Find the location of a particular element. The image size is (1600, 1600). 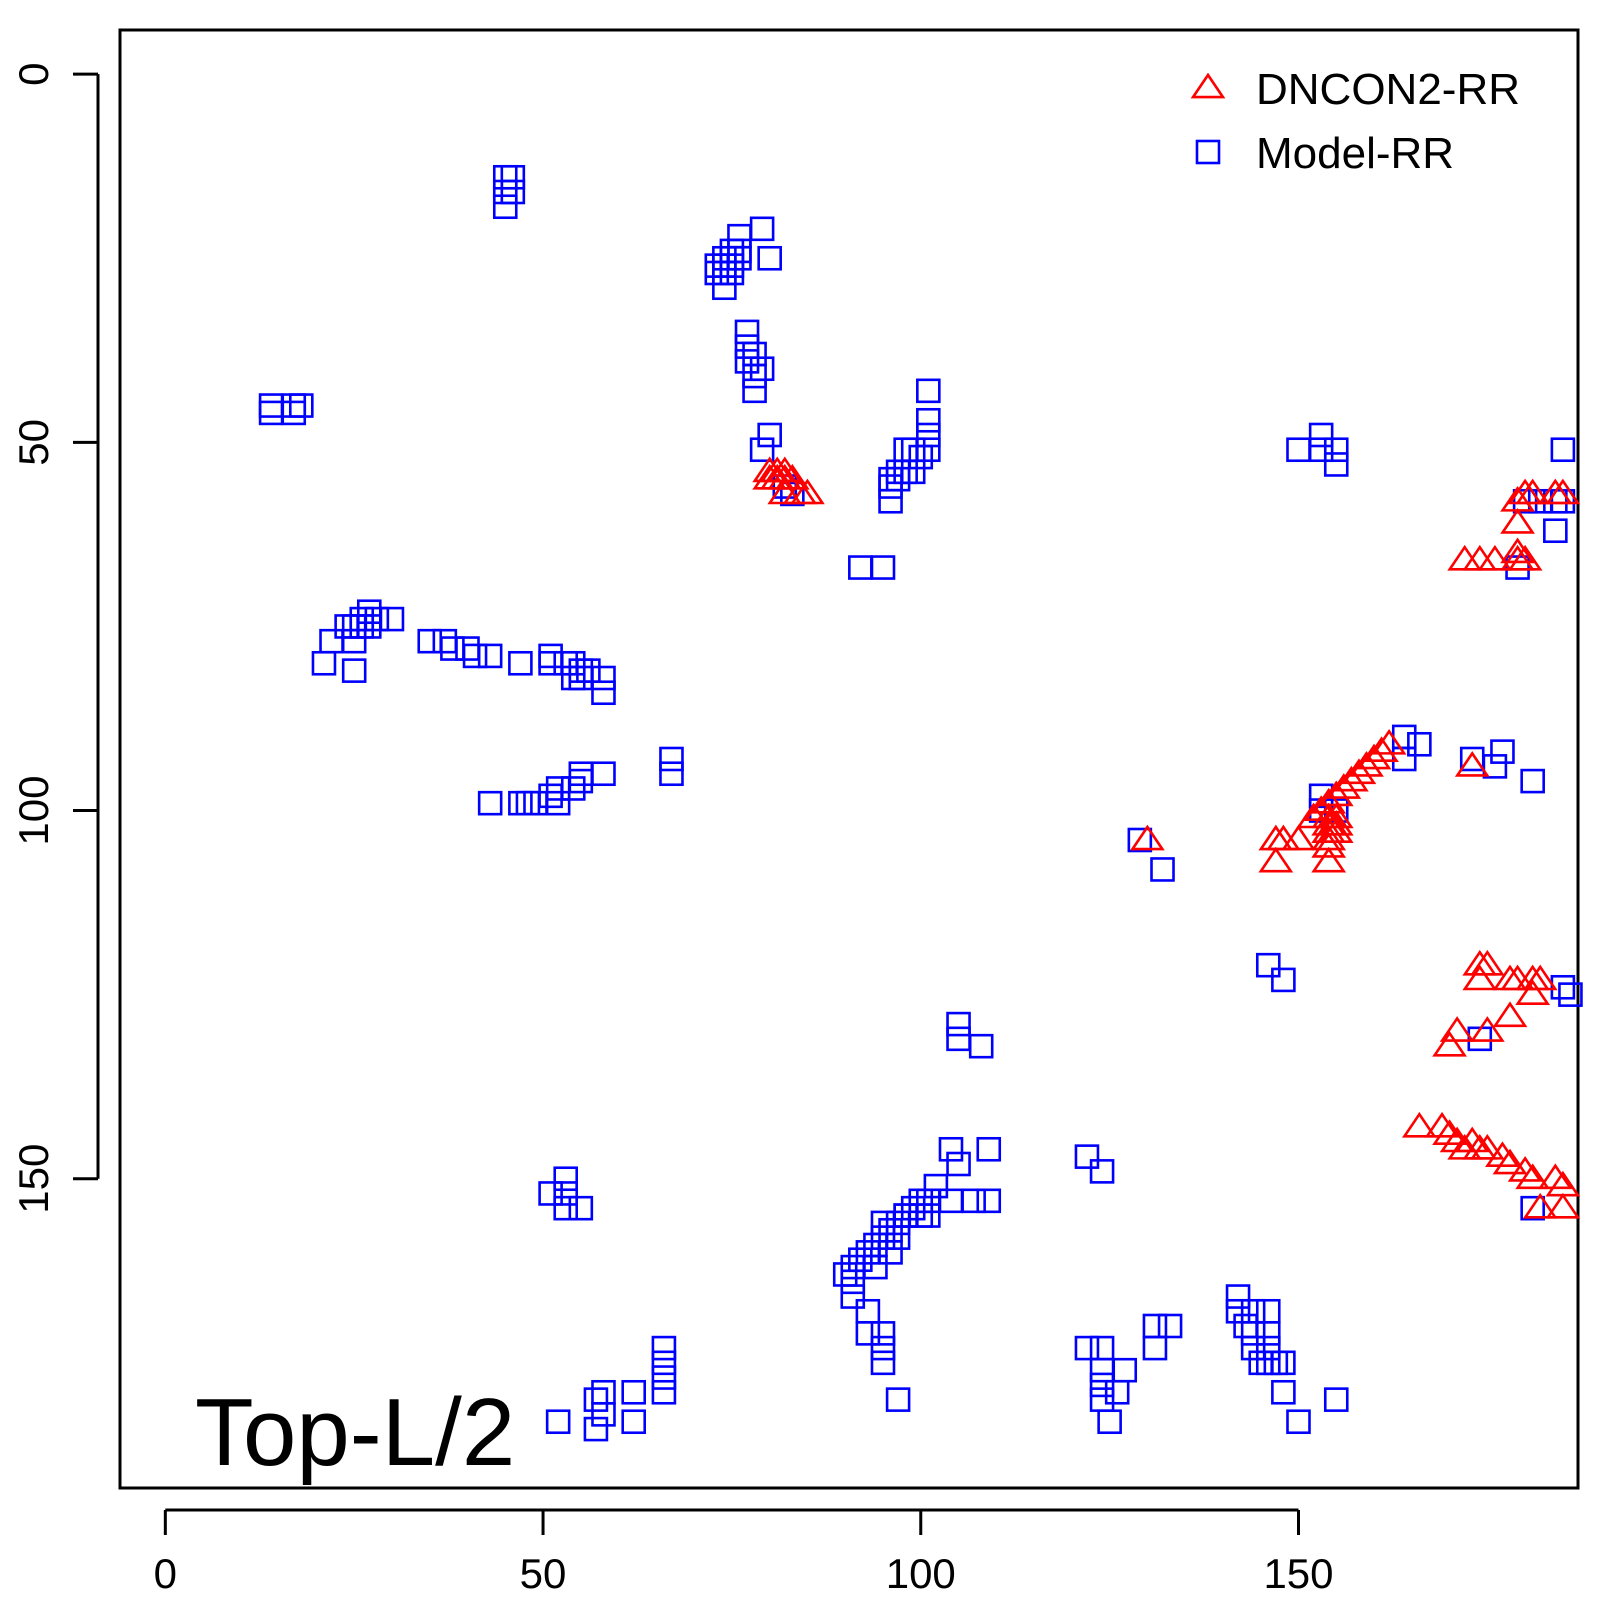

x-tick-label: 100 is located at coordinates (921, 1573).